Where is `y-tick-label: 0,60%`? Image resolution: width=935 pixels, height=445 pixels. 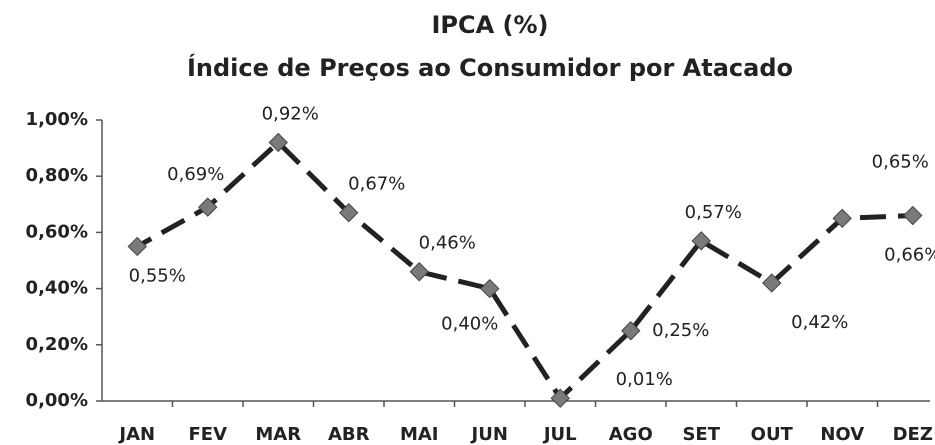
y-tick-label: 0,60% is located at coordinates (57, 231).